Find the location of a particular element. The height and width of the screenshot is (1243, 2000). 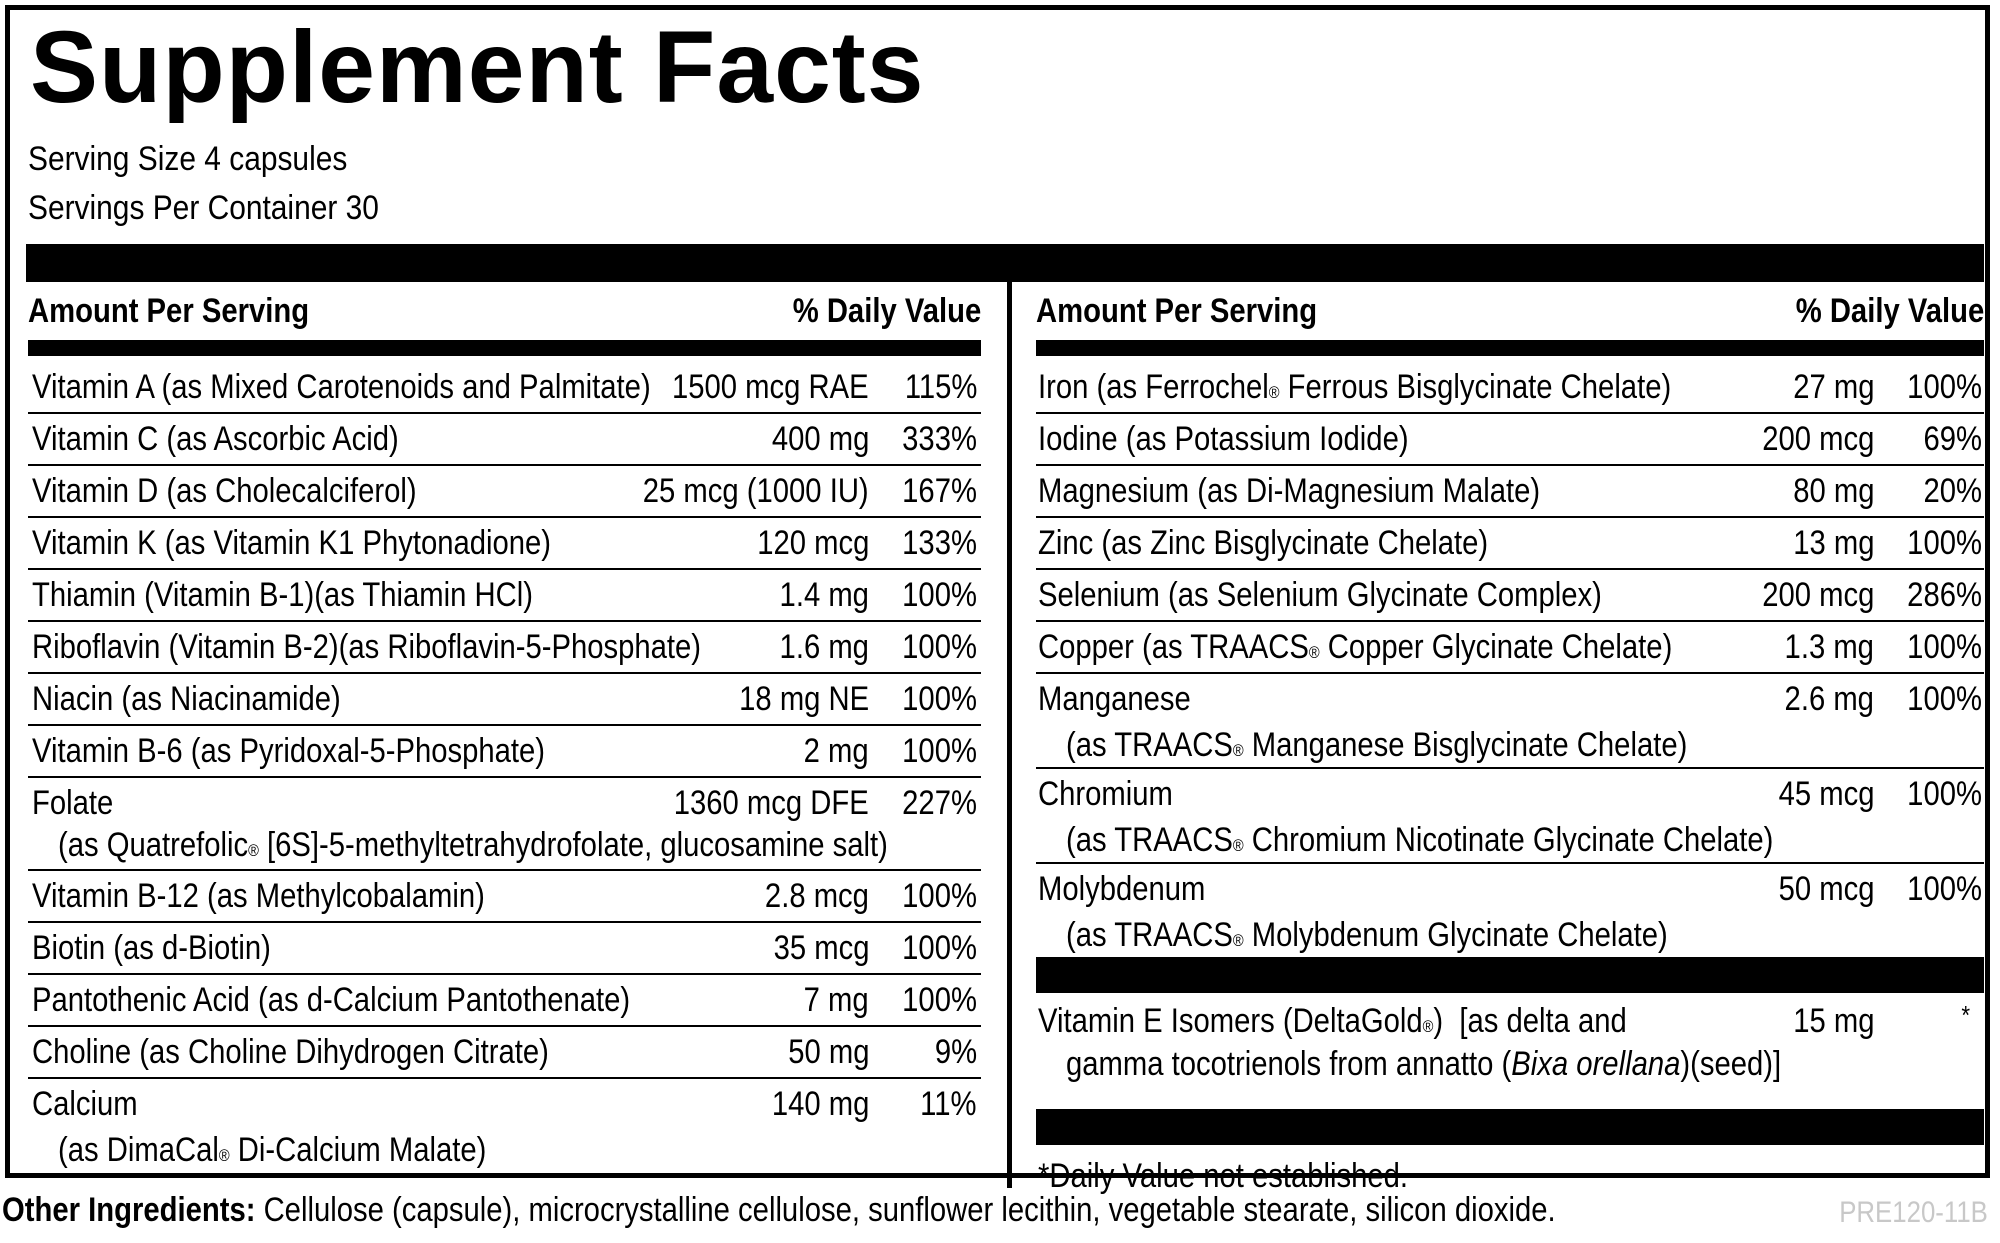

nutrient-daily-value: 333% is located at coordinates (939, 439).